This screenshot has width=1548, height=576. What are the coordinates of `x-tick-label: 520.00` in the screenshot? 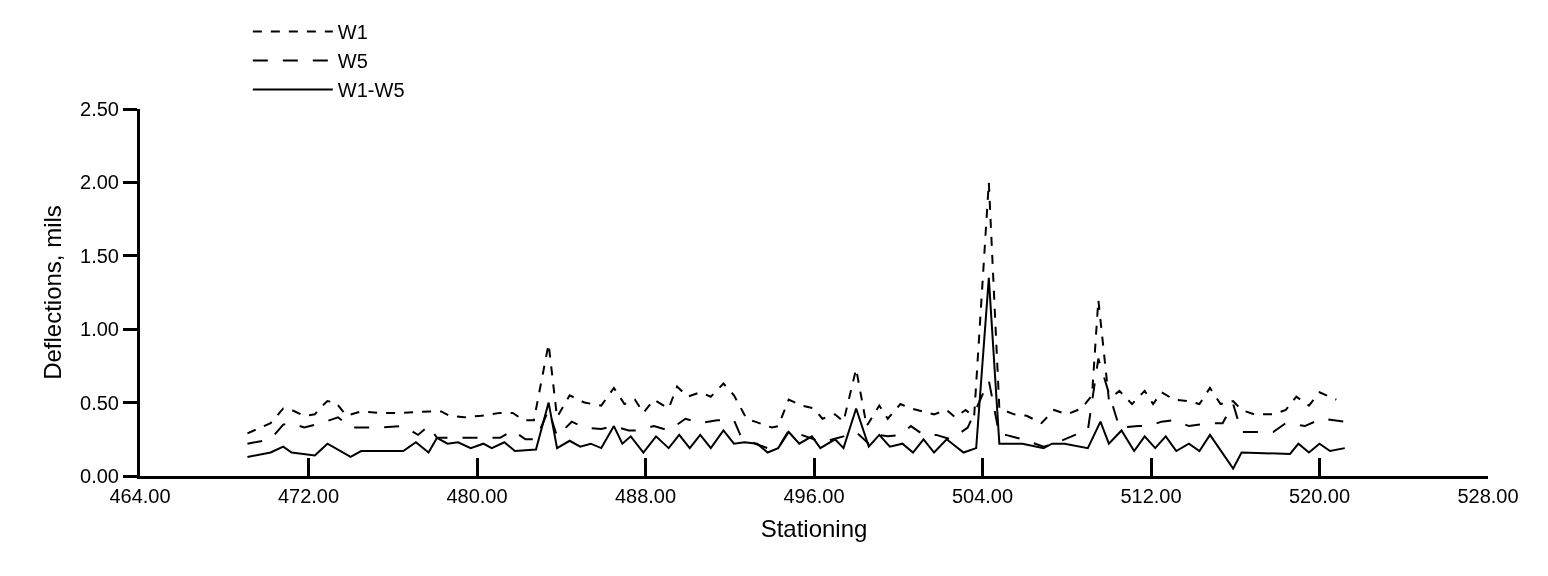 It's located at (1319, 496).